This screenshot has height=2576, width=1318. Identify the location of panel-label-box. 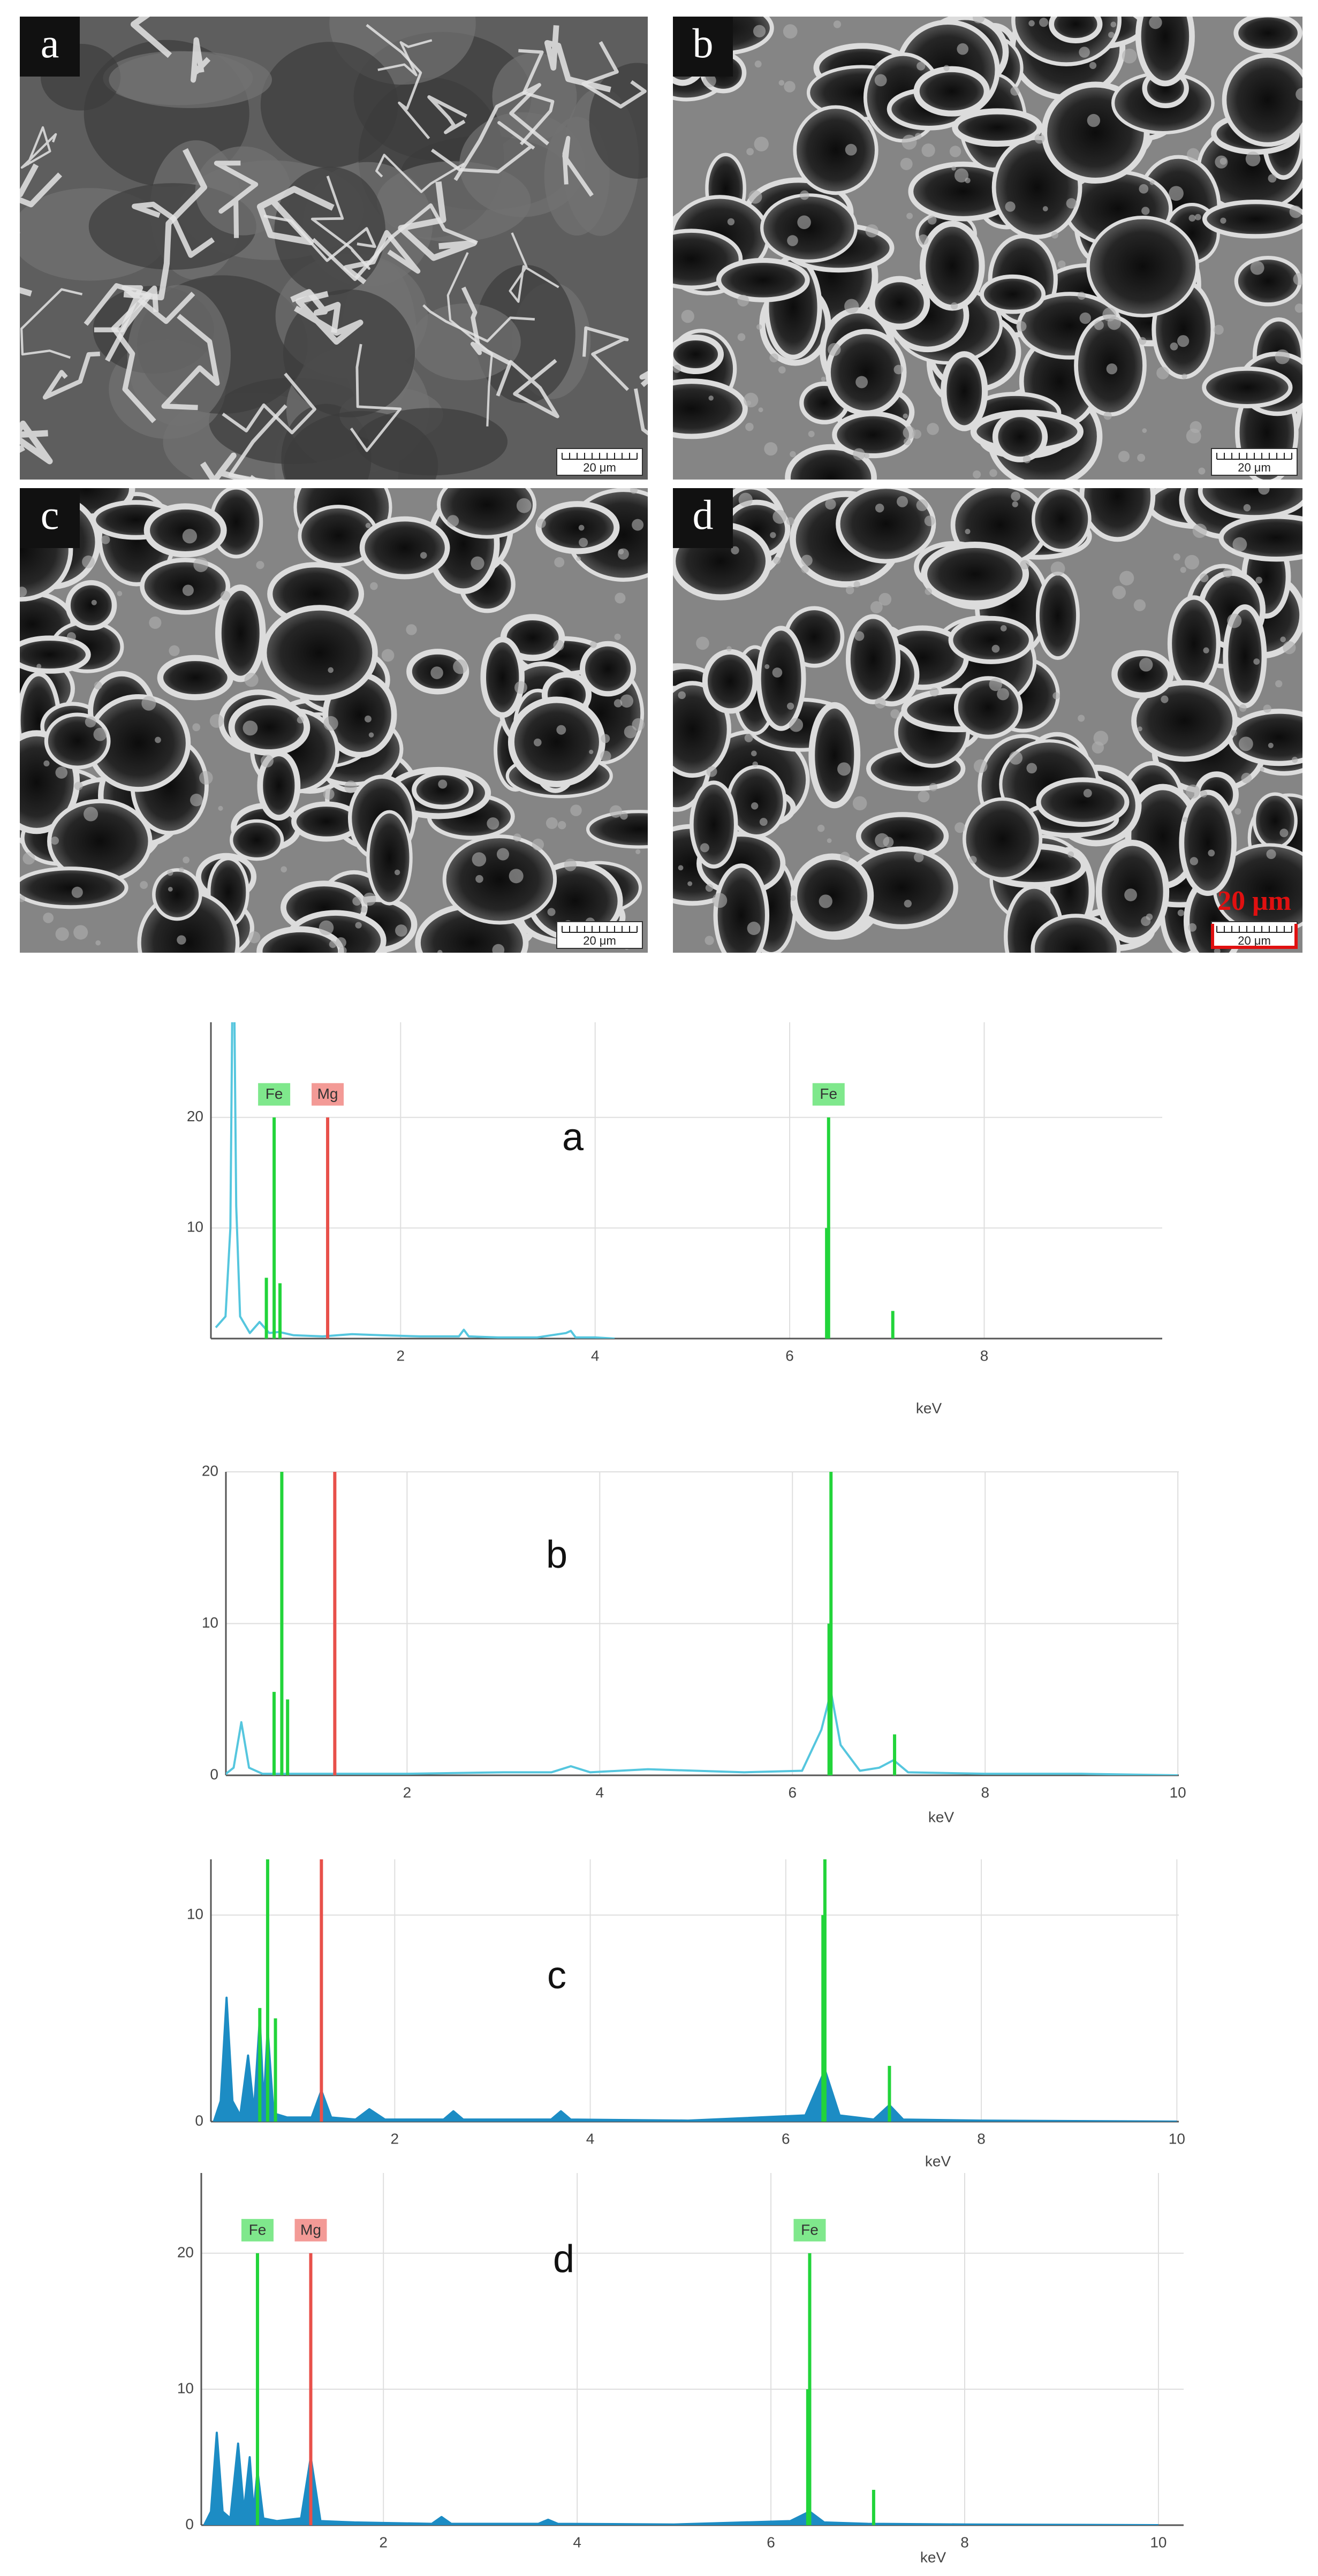
(703, 47).